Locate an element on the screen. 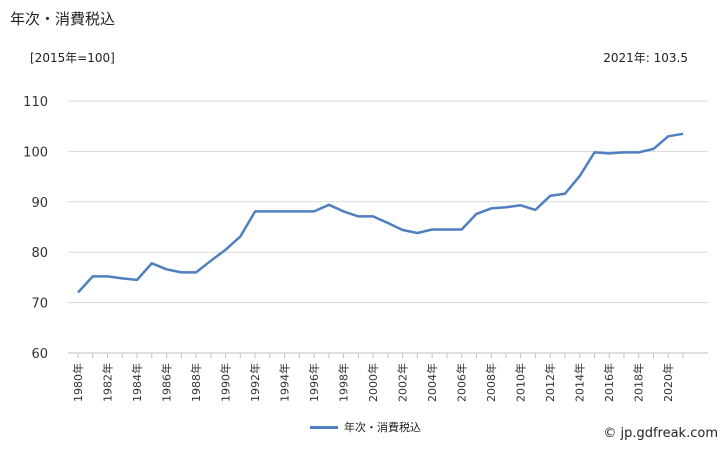  chart-title: 年次・消費税込 is located at coordinates (63, 19).